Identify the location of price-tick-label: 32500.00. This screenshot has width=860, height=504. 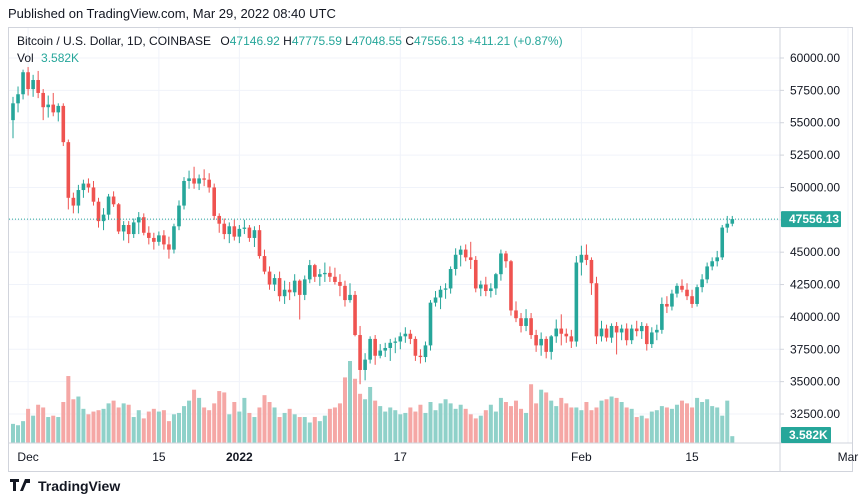
(815, 414).